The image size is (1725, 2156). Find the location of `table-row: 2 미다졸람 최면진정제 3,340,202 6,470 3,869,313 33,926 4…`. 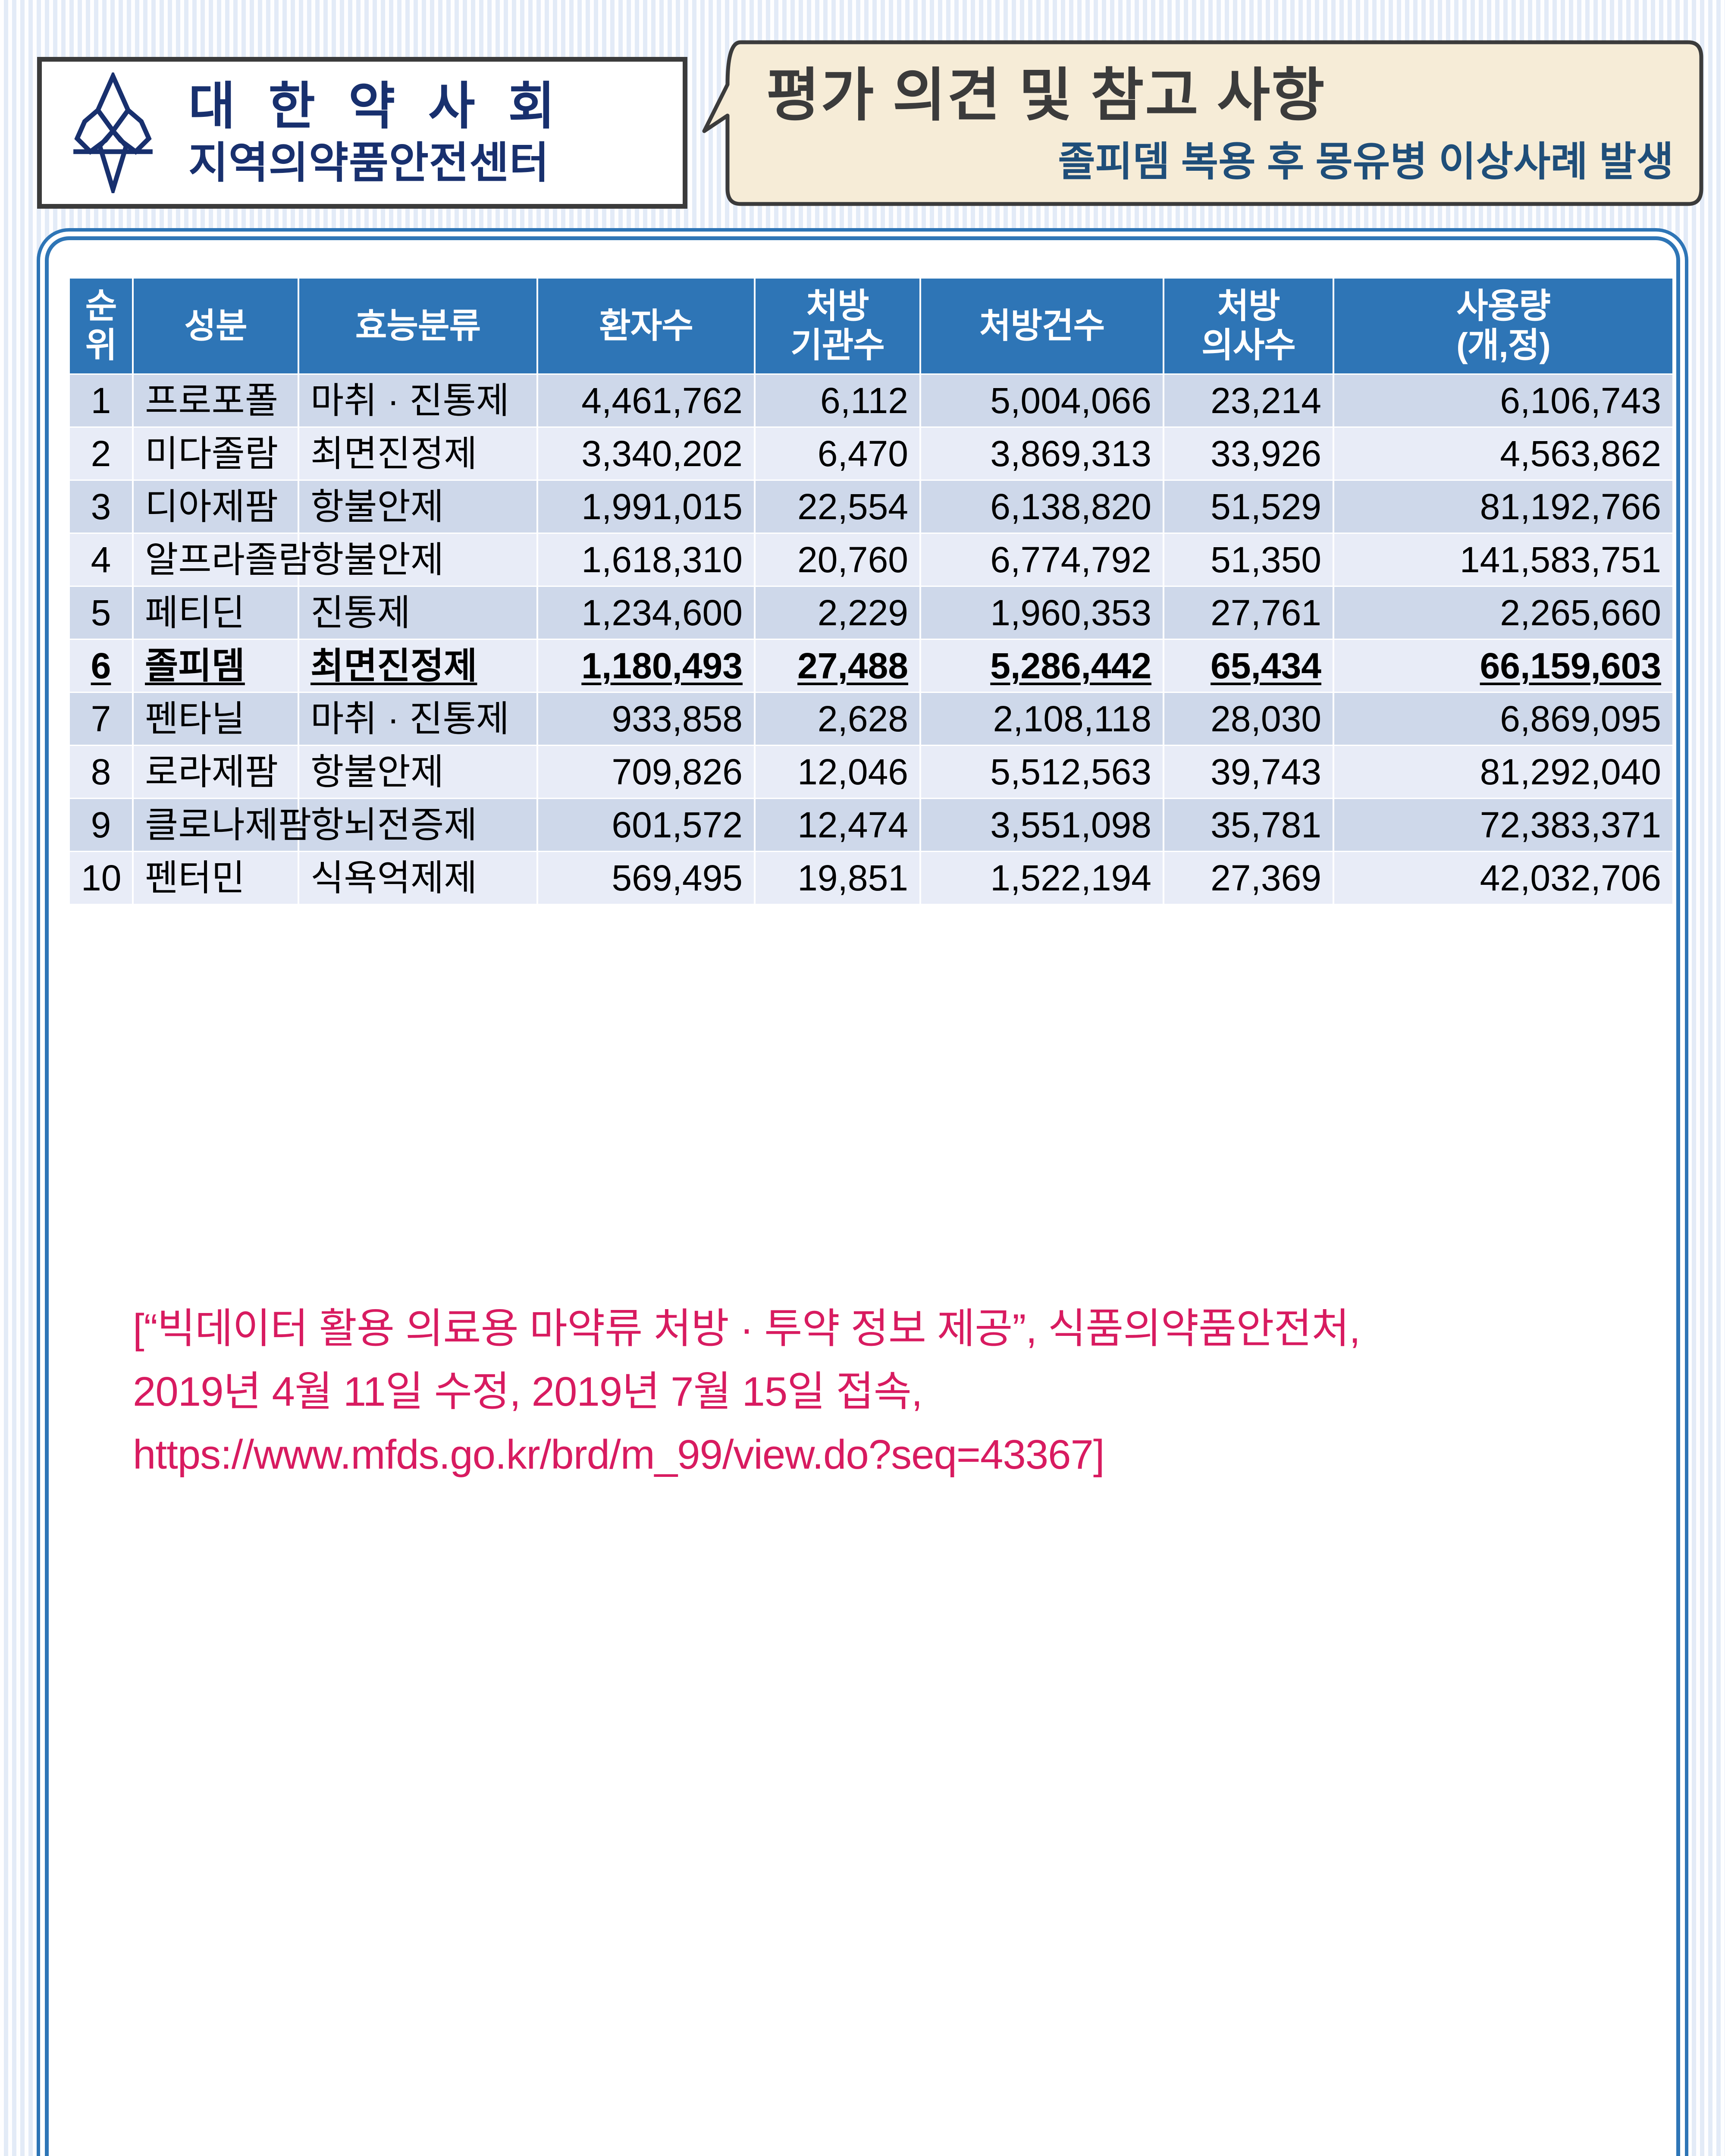

table-row: 2 미다졸람 최면진정제 3,340,202 6,470 3,869,313 33,926 4… is located at coordinates (871, 454).